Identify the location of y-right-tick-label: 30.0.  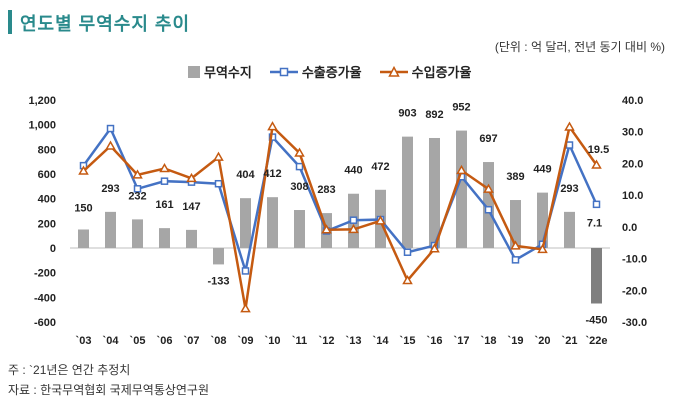
(632, 133).